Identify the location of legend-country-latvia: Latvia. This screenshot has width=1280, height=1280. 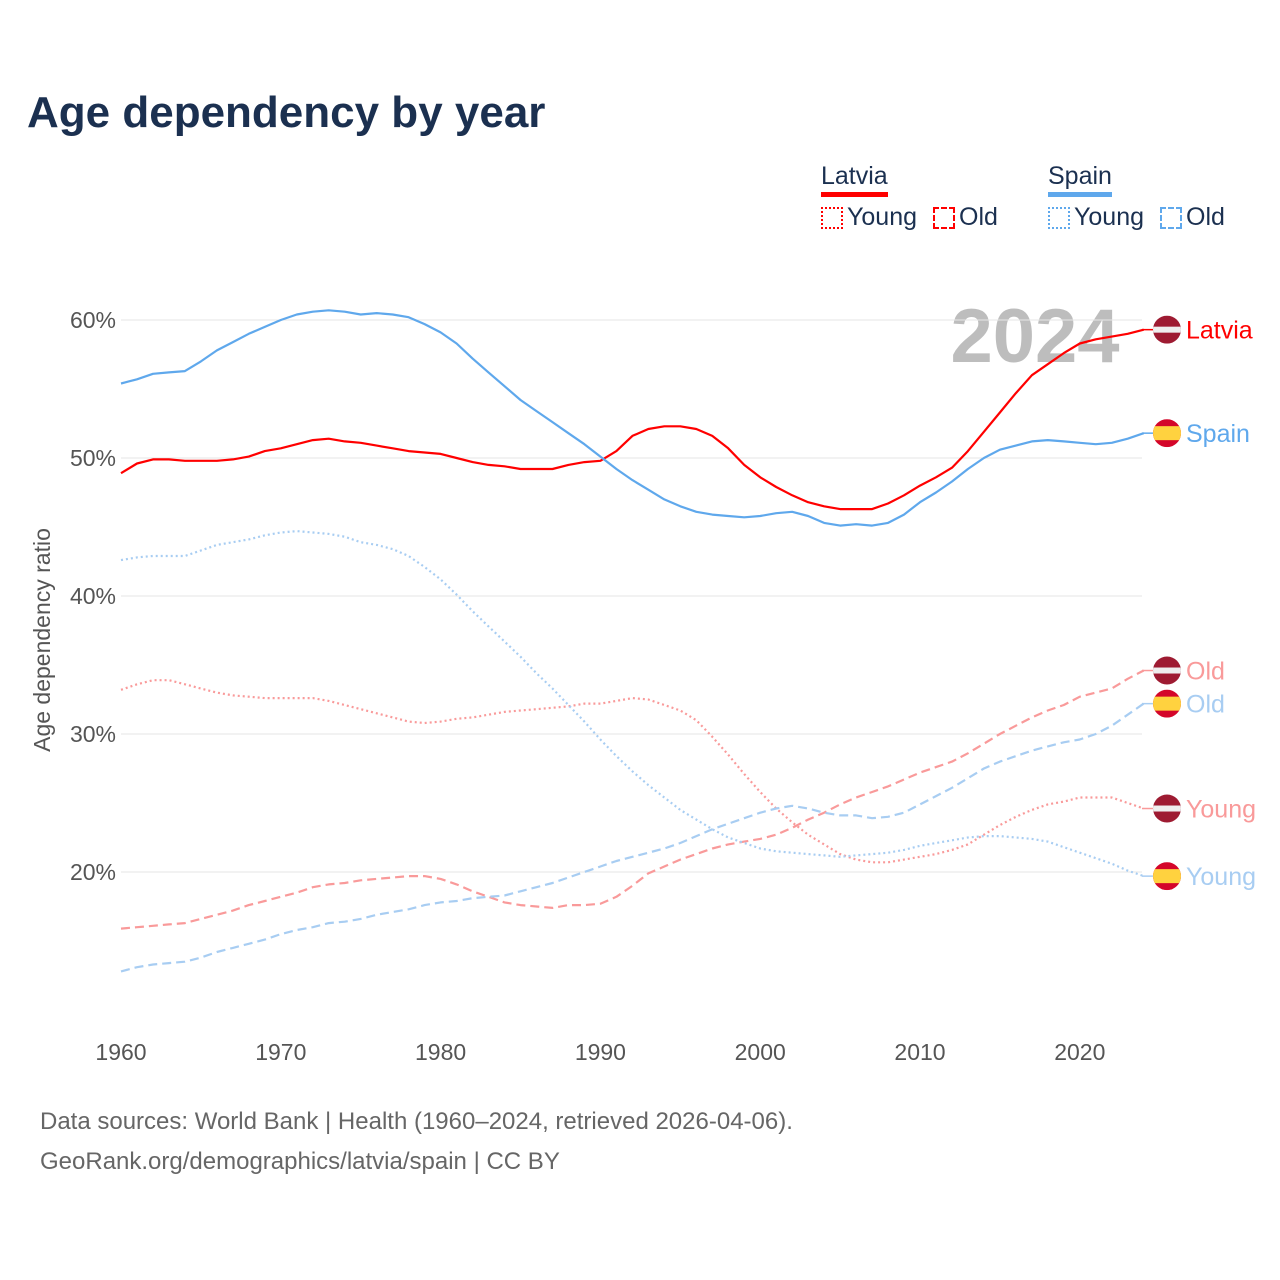
(854, 179).